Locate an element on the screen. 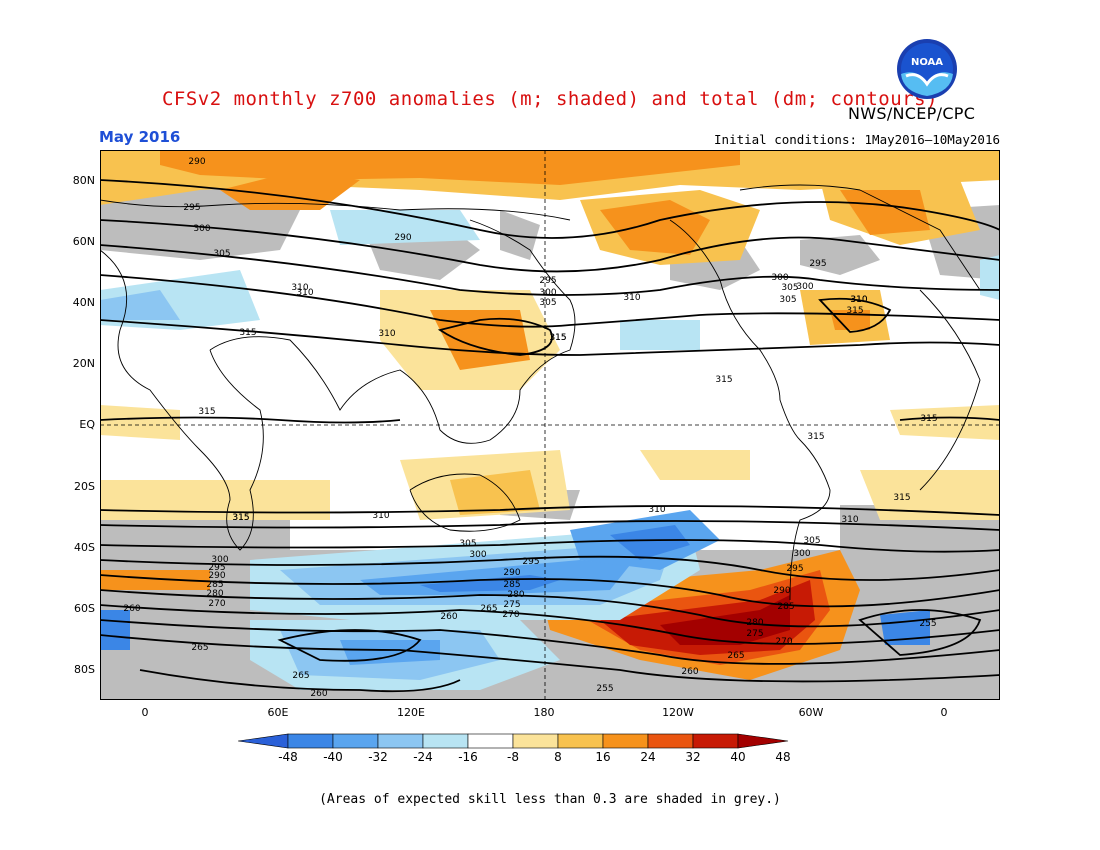 The image size is (1100, 850). lon-label-120e: 120E is located at coordinates (411, 712).